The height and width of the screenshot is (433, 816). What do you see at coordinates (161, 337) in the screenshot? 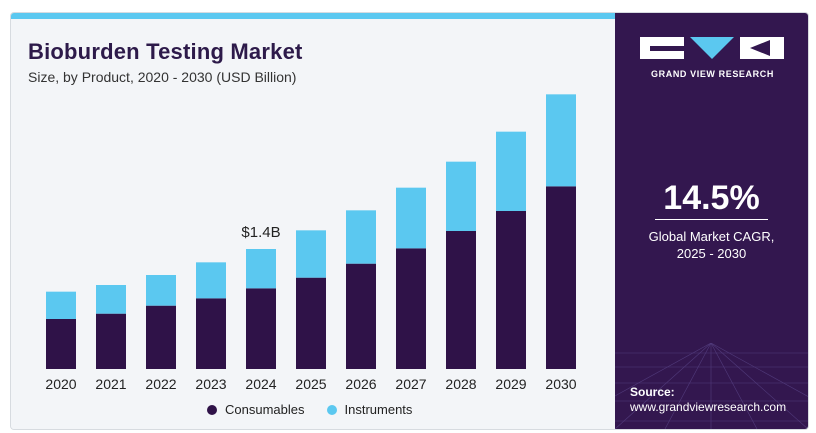
I see `bar-consumables-2022` at bounding box center [161, 337].